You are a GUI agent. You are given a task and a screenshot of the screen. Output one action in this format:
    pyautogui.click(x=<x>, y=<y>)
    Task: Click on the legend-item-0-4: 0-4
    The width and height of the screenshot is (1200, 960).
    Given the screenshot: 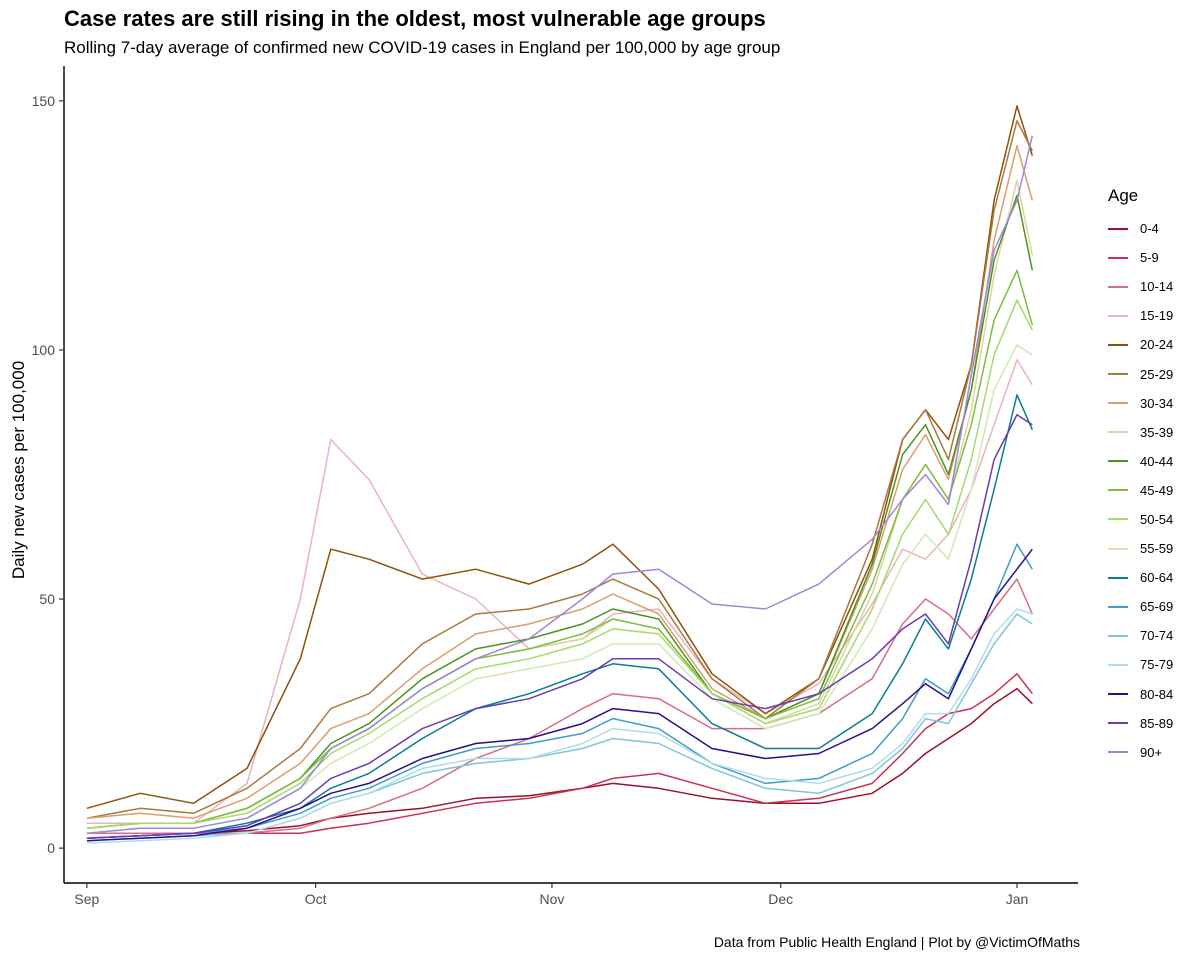 What is the action you would take?
    pyautogui.click(x=1140, y=228)
    